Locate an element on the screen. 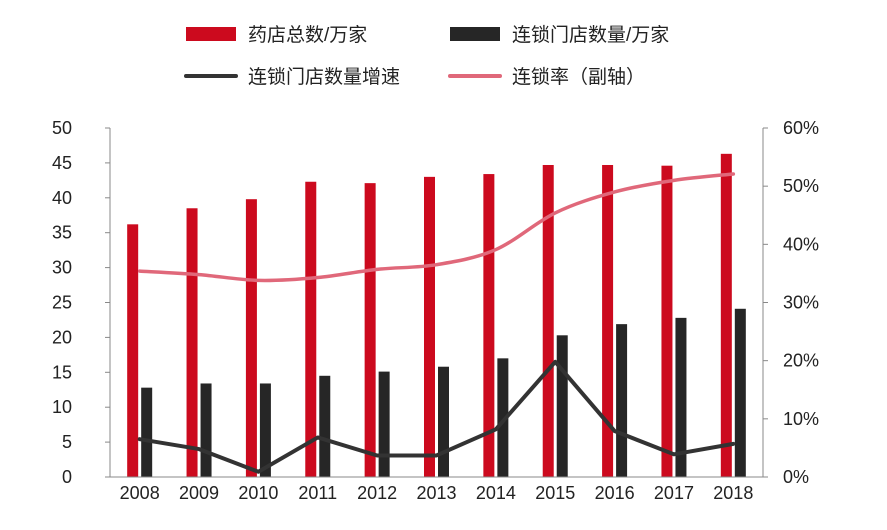 The height and width of the screenshot is (530, 887). legend-item: 连锁率（副轴） is located at coordinates (546, 77).